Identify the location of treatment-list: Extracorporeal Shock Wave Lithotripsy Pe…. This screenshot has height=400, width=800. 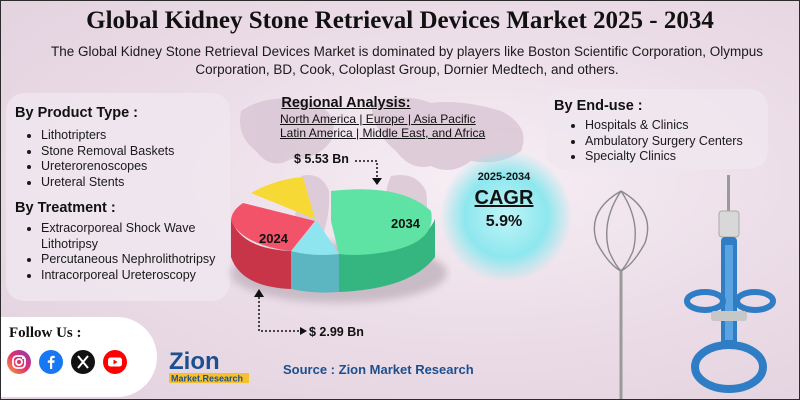
(122, 252).